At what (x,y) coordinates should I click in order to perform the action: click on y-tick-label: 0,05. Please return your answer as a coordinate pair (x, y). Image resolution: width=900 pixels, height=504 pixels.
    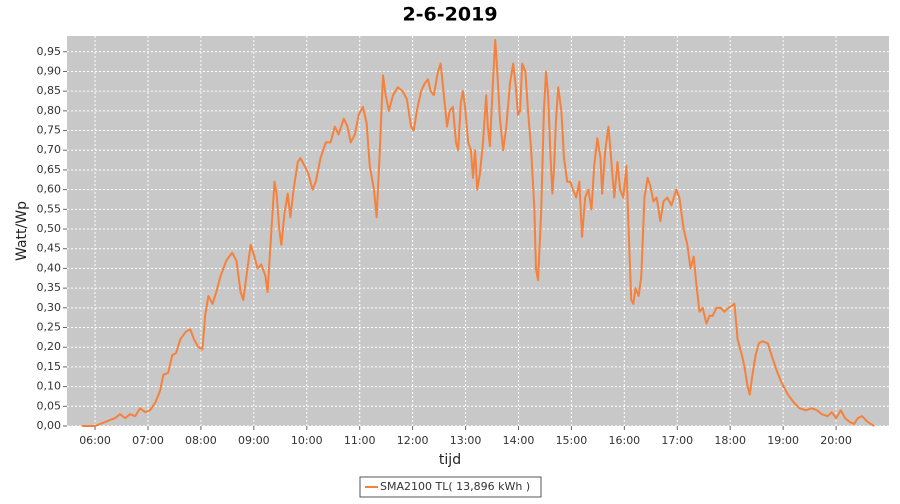
    Looking at the image, I should click on (49, 405).